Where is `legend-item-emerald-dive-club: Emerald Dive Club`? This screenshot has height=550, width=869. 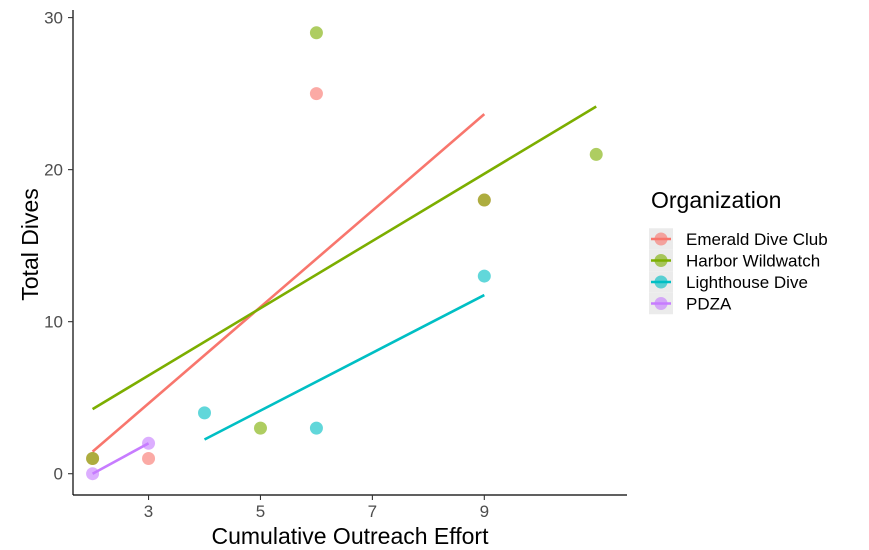
legend-item-emerald-dive-club: Emerald Dive Club is located at coordinates (738, 239).